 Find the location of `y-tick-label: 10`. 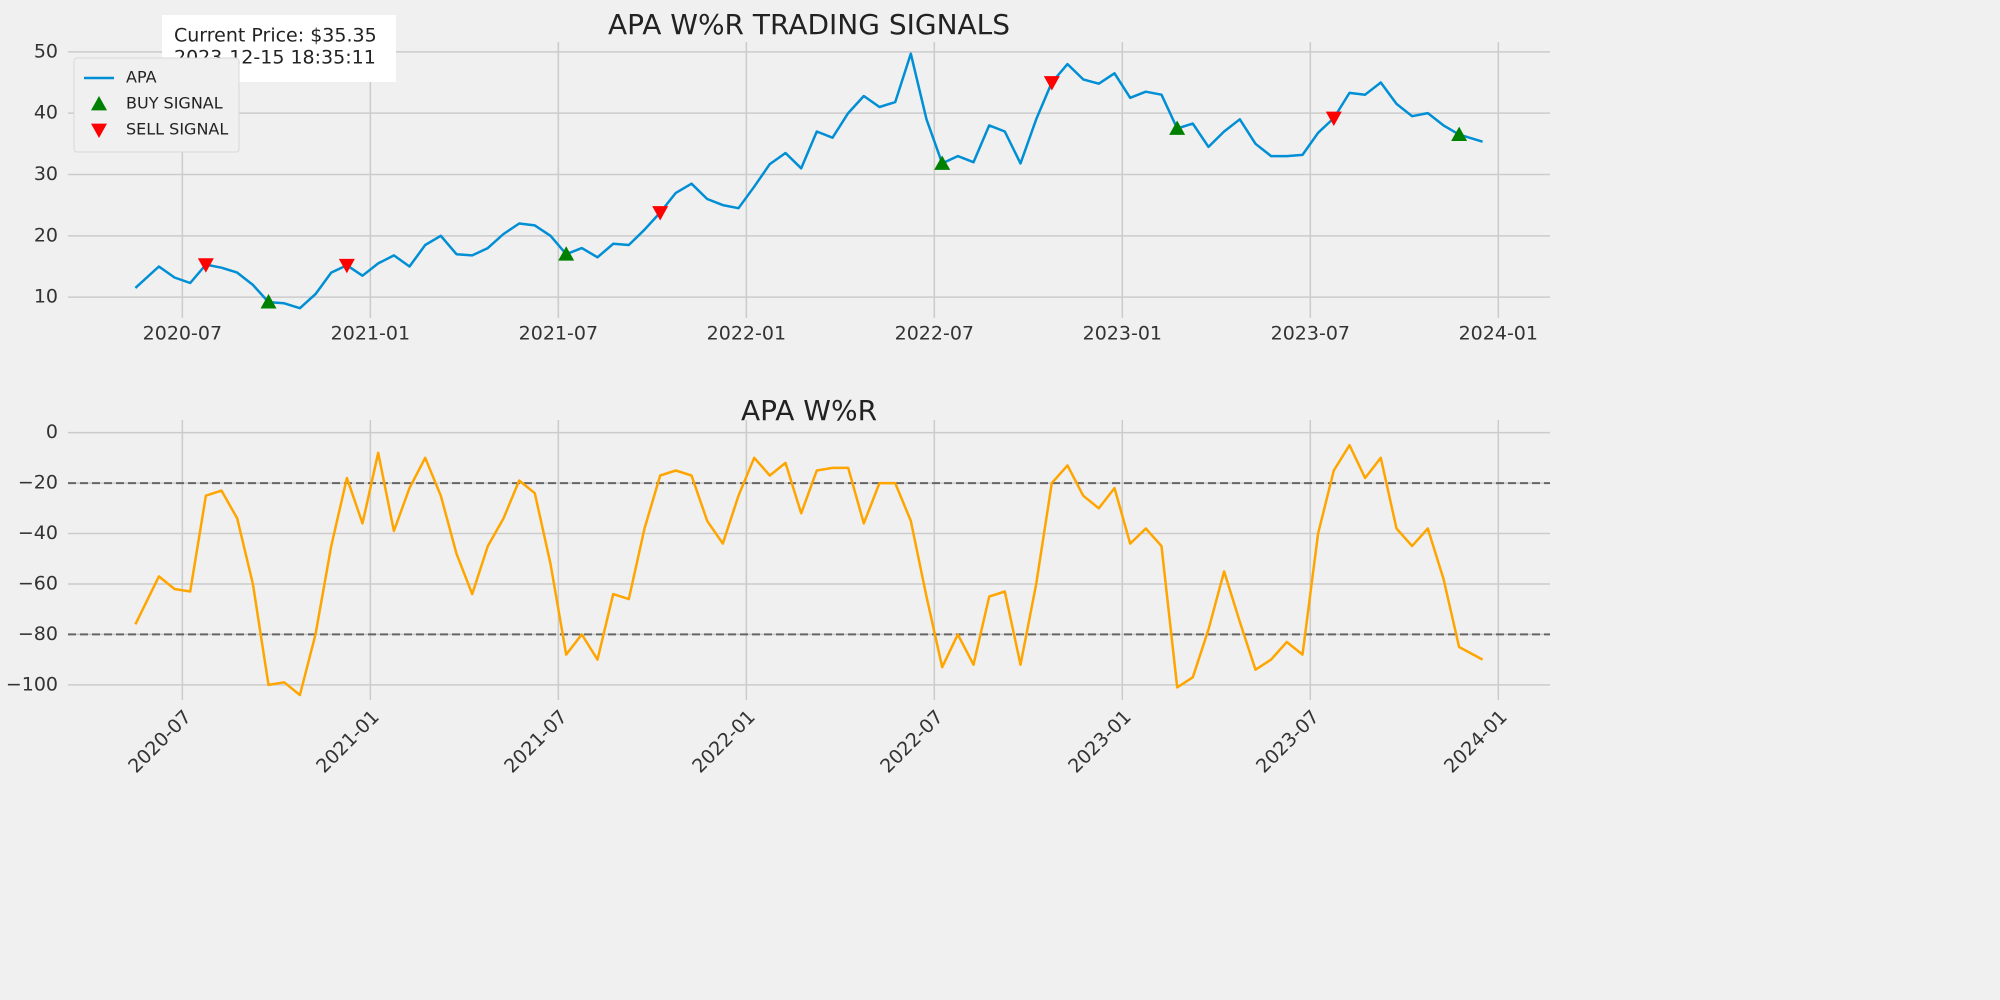

y-tick-label: 10 is located at coordinates (46, 297).